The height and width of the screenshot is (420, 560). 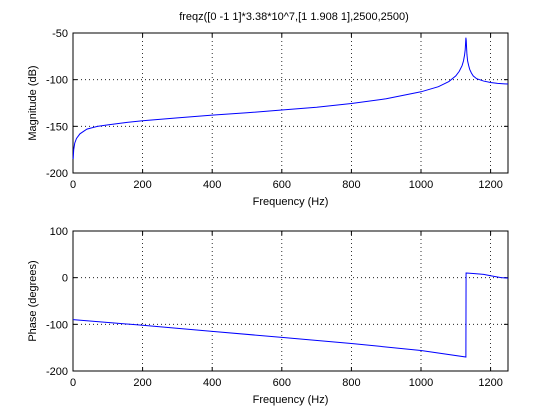 What do you see at coordinates (291, 400) in the screenshot?
I see `phase-x-axis-label: Frequency (Hz)` at bounding box center [291, 400].